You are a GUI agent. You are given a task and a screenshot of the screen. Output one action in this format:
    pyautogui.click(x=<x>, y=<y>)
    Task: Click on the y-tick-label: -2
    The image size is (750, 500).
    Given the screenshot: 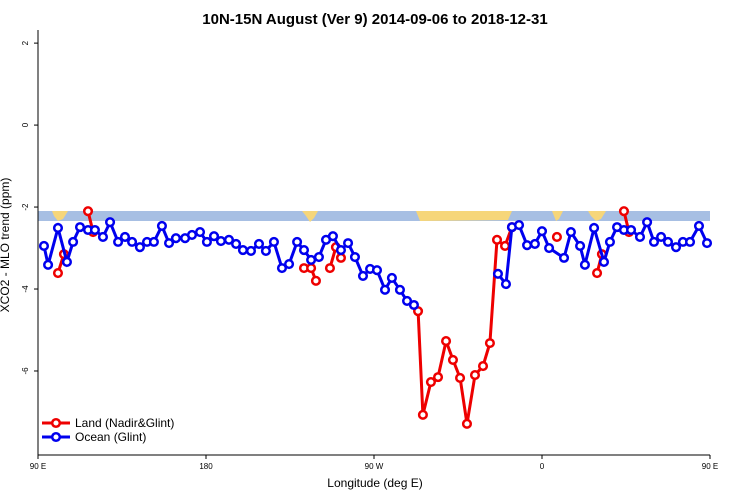 What is the action you would take?
    pyautogui.click(x=25, y=207)
    